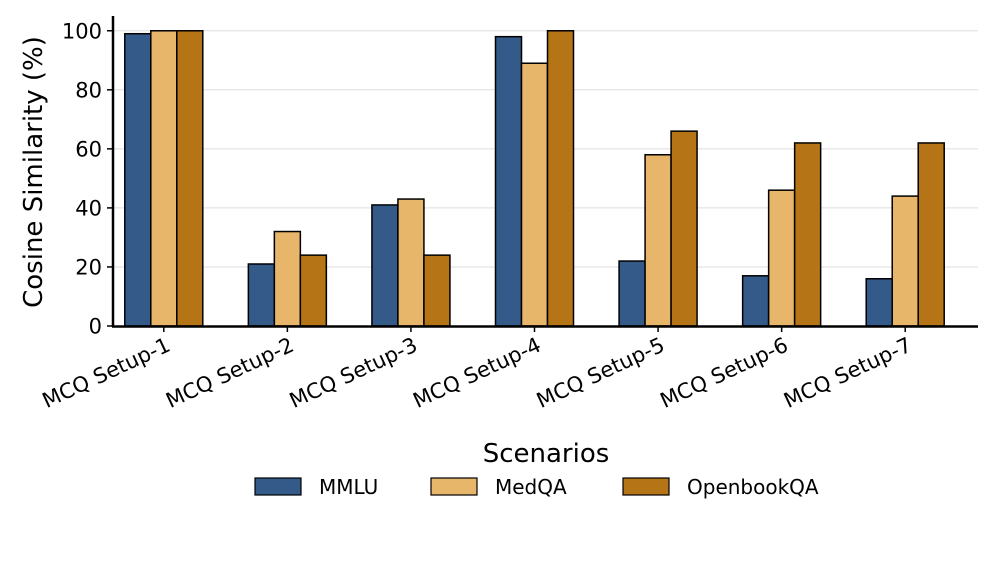 The width and height of the screenshot is (996, 586). Describe the element at coordinates (95, 327) in the screenshot. I see `y-tick-label: 0` at that location.